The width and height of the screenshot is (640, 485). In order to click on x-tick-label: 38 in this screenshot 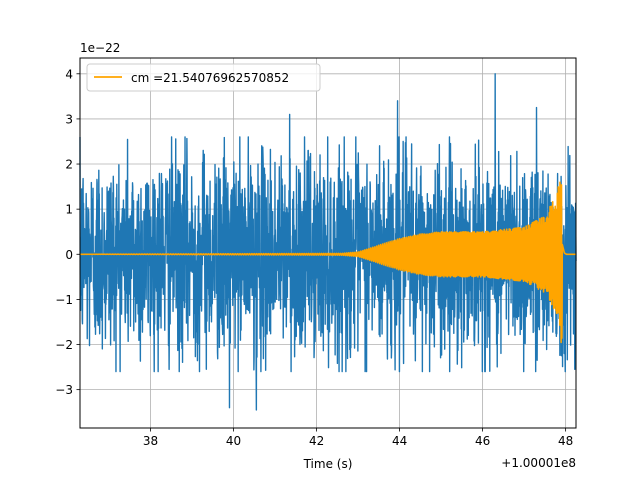, I will do `click(150, 441)`.